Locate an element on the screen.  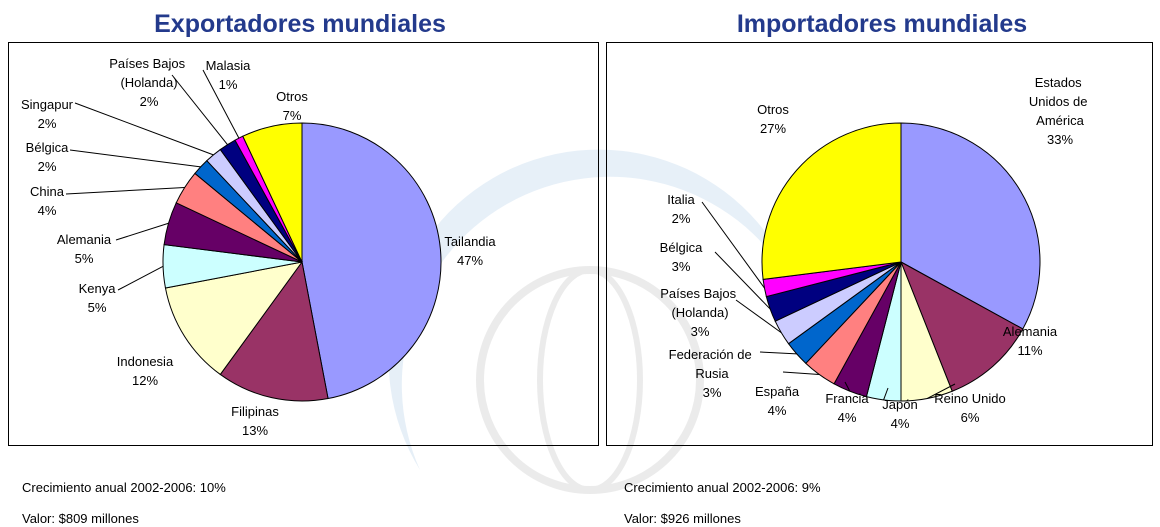
note: Valor: $809 millones is located at coordinates (80, 518).